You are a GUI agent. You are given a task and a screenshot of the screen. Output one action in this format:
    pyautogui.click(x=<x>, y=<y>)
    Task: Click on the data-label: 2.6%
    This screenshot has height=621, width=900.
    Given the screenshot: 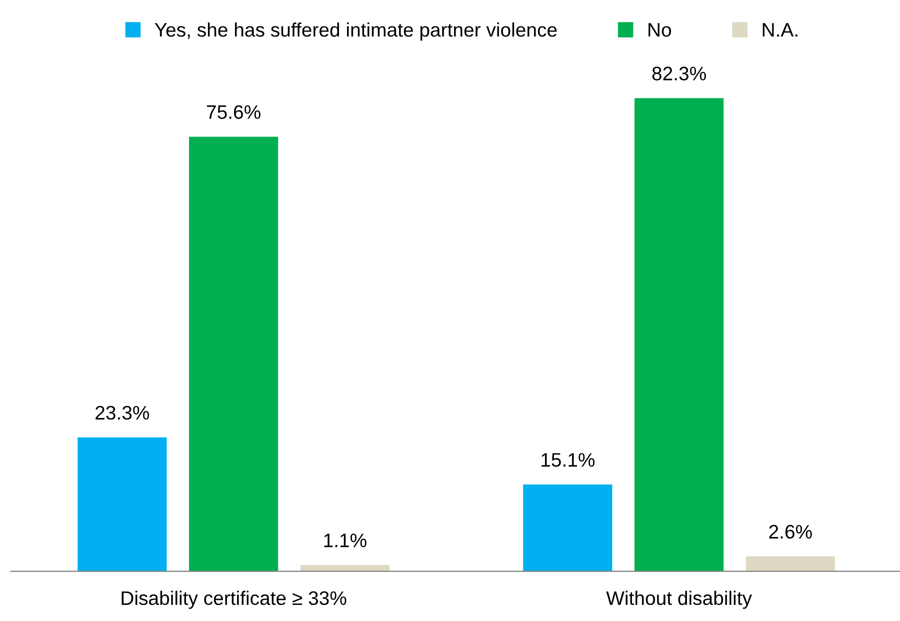 What is the action you would take?
    pyautogui.click(x=790, y=531)
    